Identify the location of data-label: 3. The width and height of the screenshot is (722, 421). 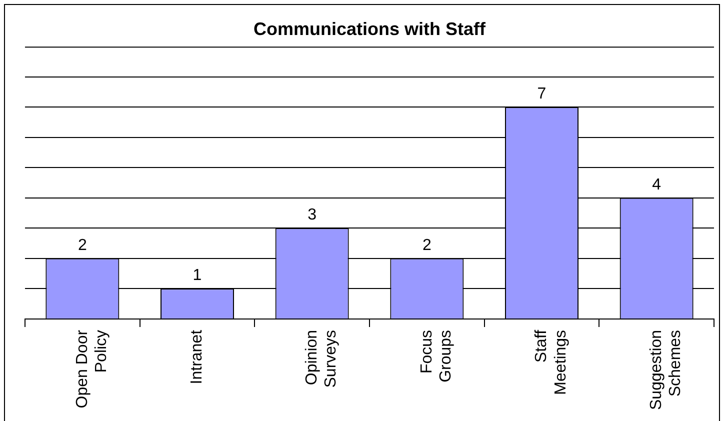
(312, 215).